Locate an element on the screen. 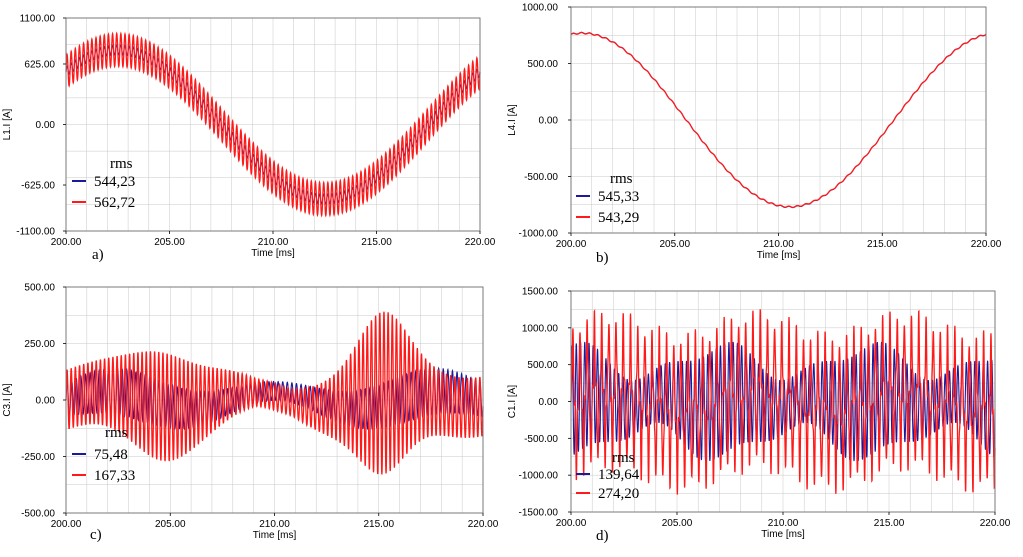  legend-entry: 545,33 is located at coordinates (618, 197).